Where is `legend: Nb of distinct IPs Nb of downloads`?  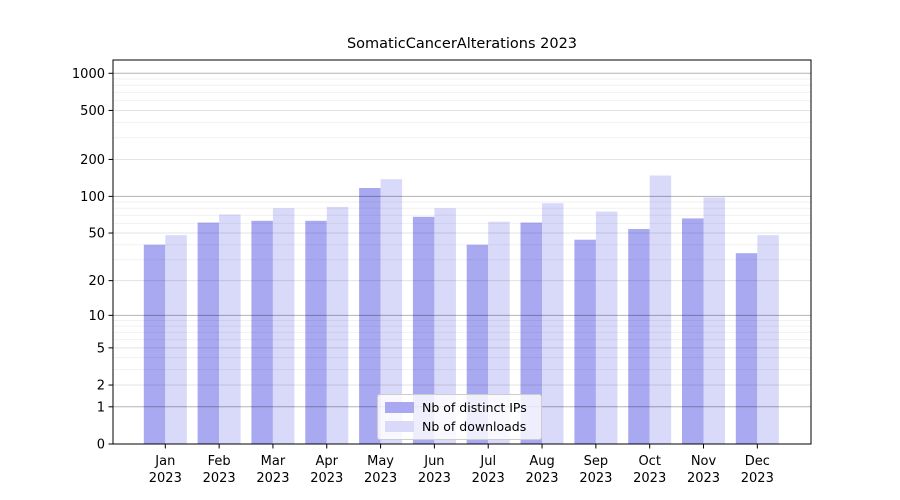 legend: Nb of distinct IPs Nb of downloads is located at coordinates (459, 417).